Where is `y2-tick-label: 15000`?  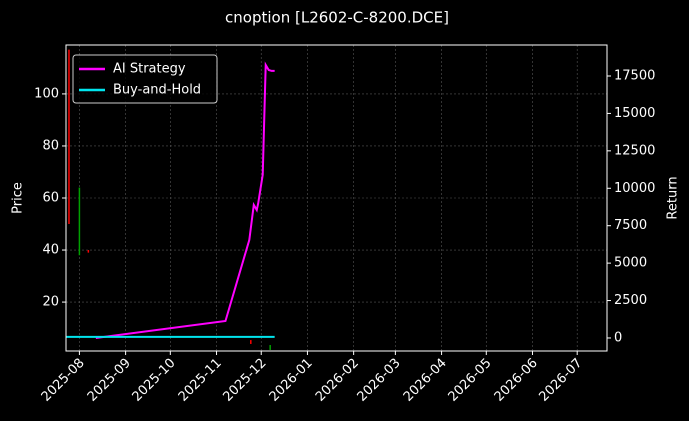 y2-tick-label: 15000 is located at coordinates (634, 113).